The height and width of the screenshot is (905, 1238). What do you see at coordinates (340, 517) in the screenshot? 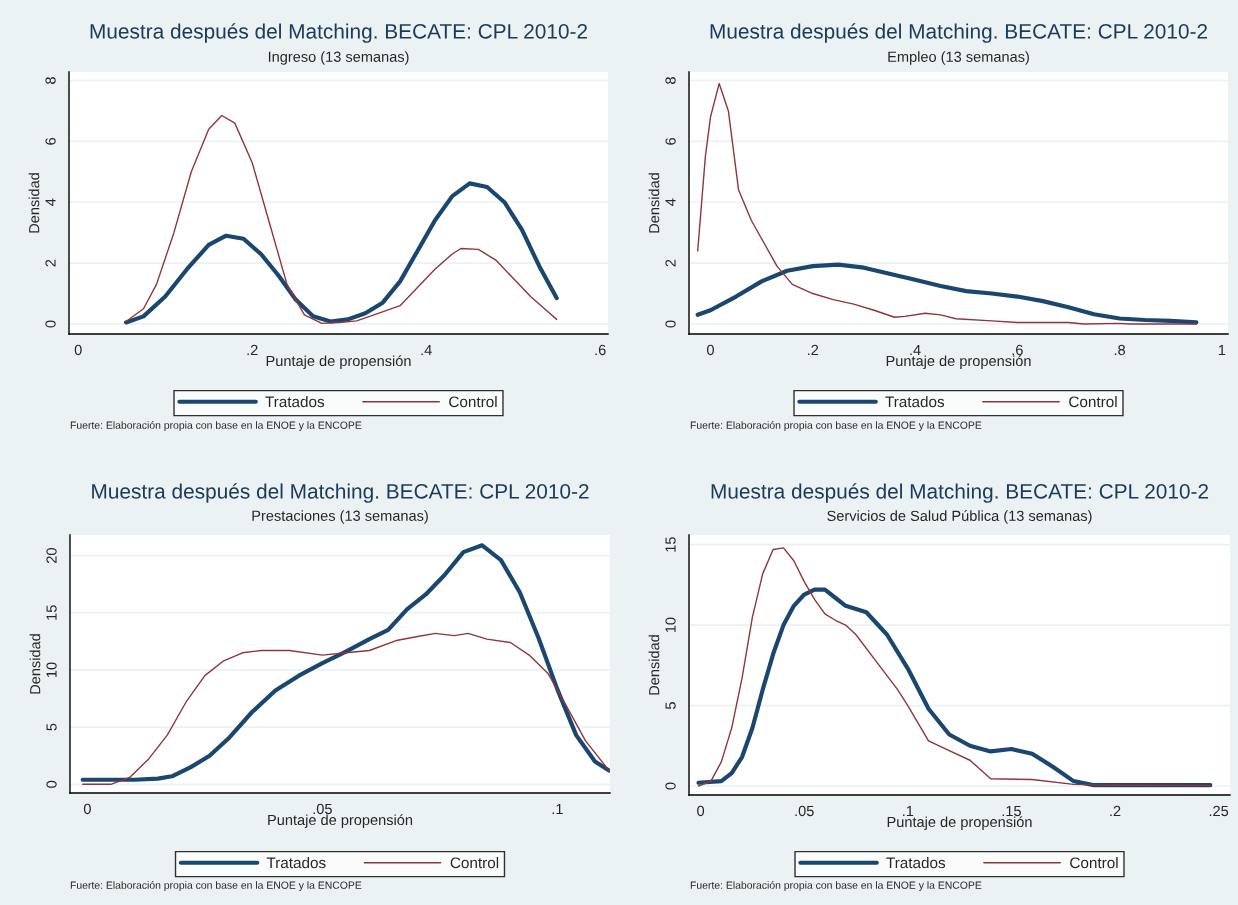
I see `chart-subtitle: Prestaciones (13 semanas)` at bounding box center [340, 517].